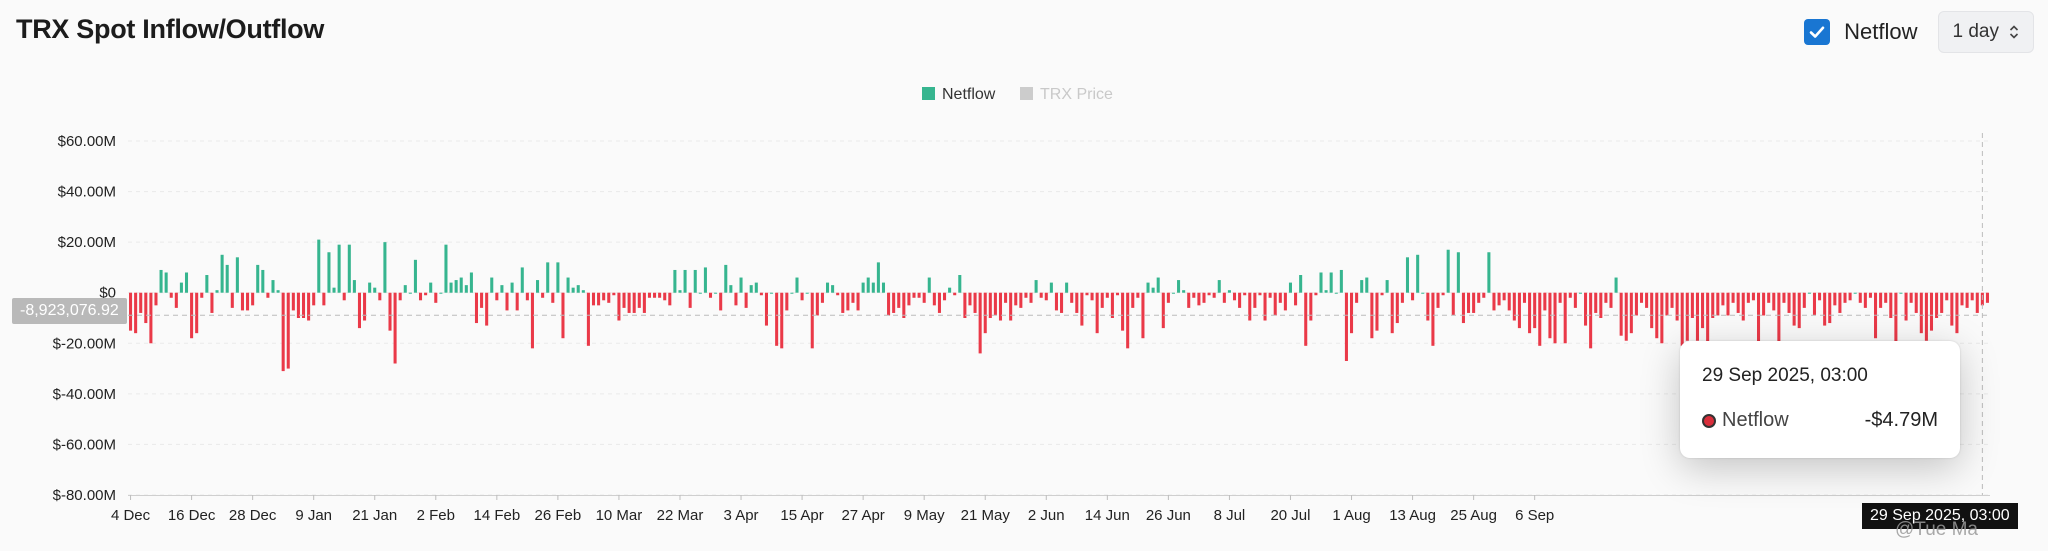 The height and width of the screenshot is (551, 2048). I want to click on legend-label-trx-price: TRX Price, so click(1076, 94).